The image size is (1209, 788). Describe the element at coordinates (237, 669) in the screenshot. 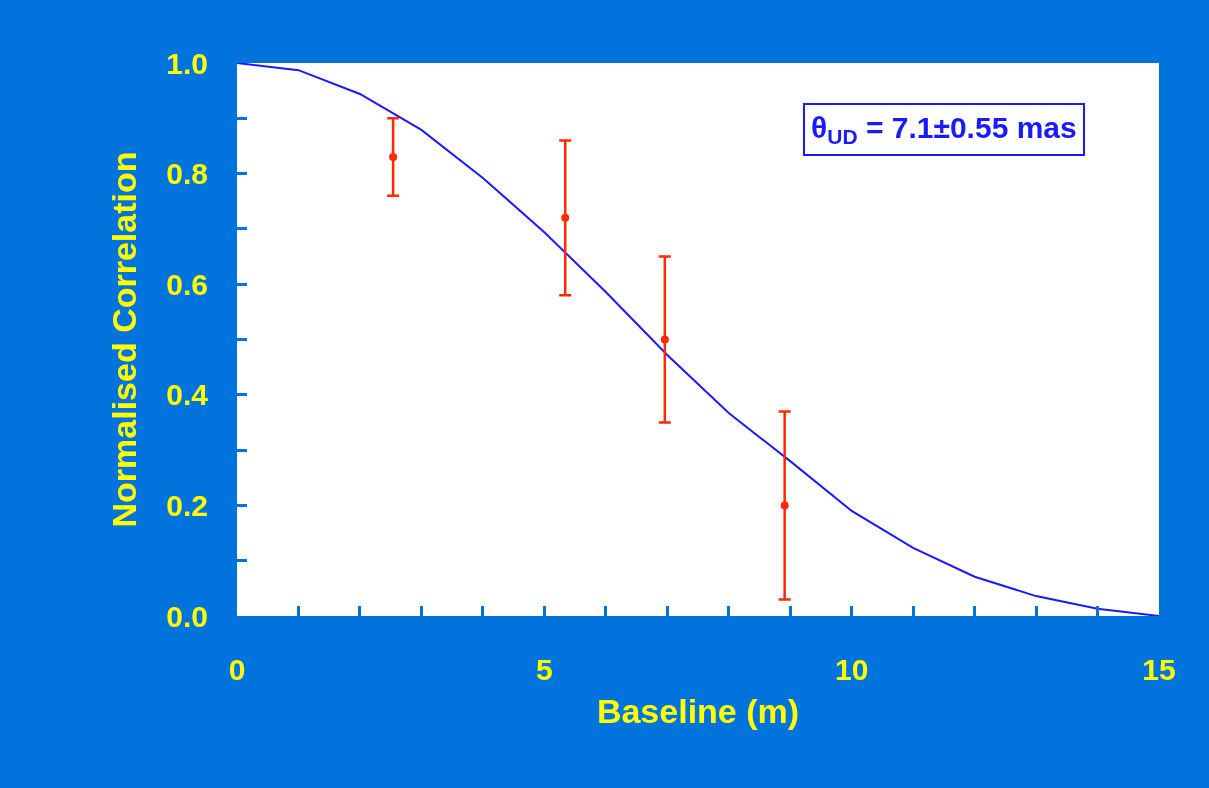

I see `x-tick-label: 0` at that location.